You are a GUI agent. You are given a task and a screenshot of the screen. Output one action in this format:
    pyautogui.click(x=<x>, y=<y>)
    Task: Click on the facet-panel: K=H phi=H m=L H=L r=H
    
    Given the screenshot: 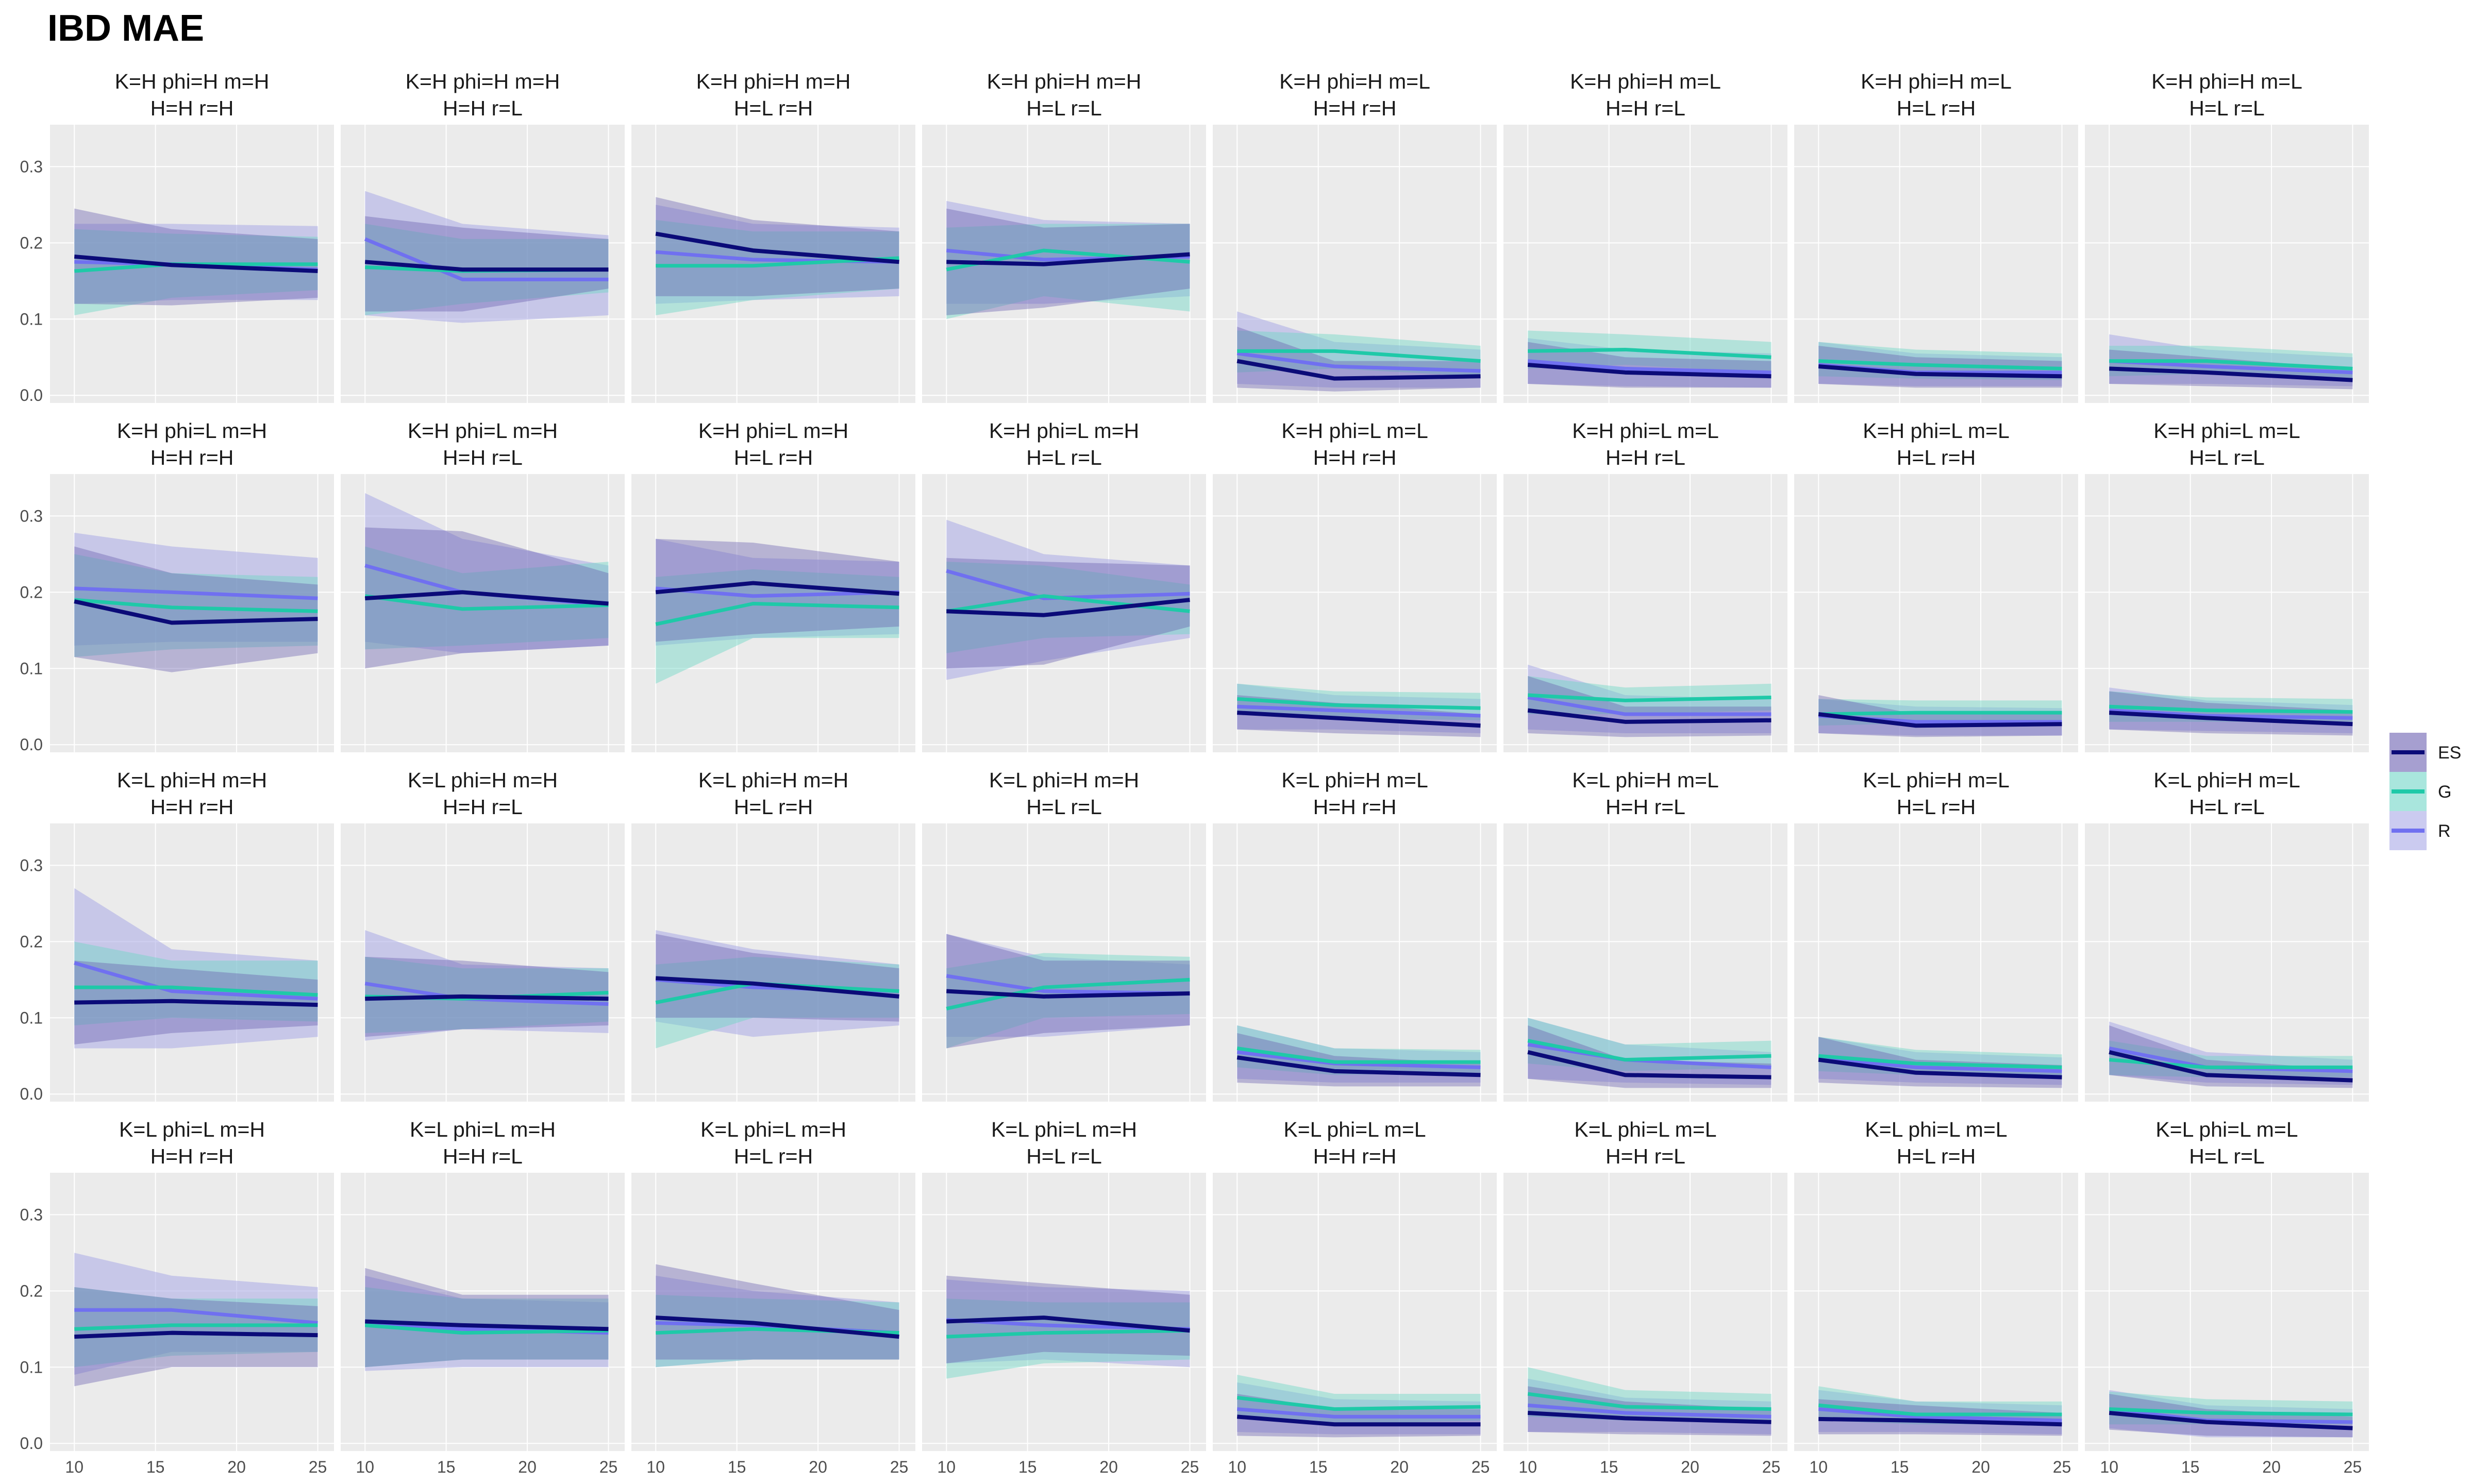 What is the action you would take?
    pyautogui.click(x=1936, y=236)
    